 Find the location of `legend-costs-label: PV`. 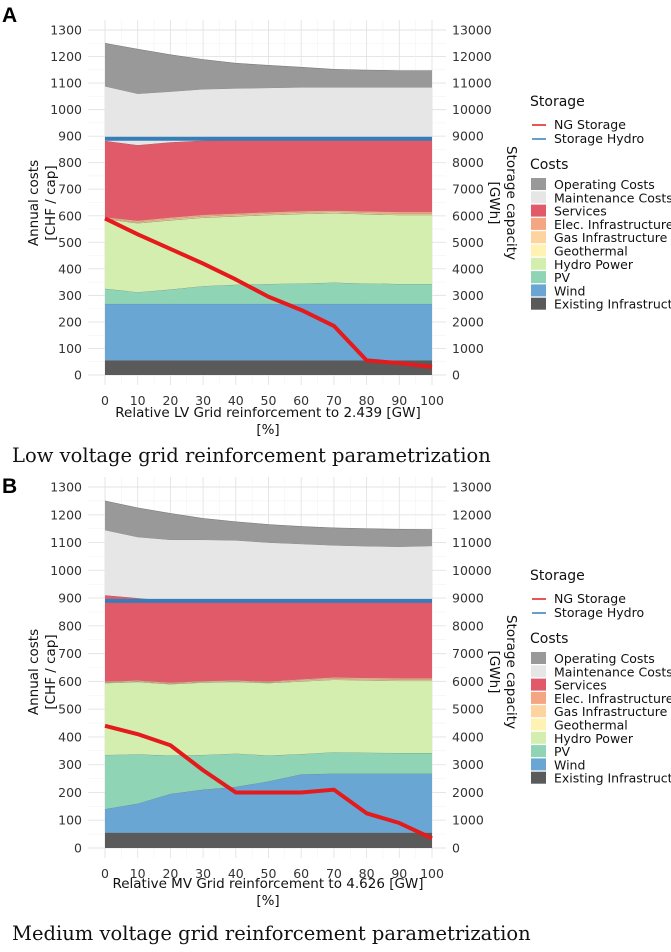

legend-costs-label: PV is located at coordinates (562, 277).